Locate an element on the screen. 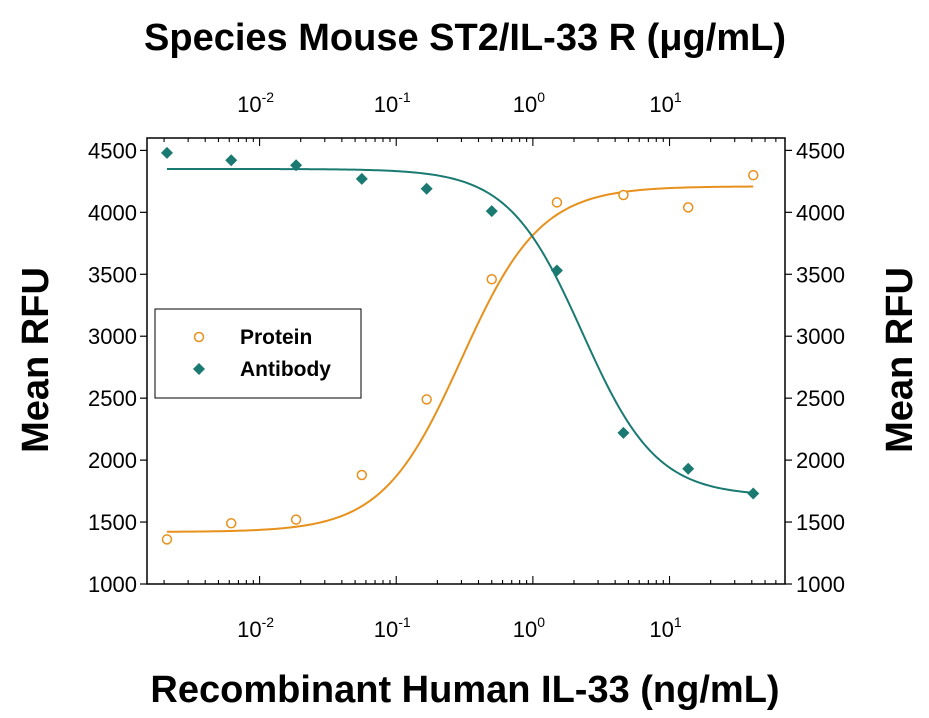  y-axis-title-left: Mean RFU is located at coordinates (36, 360).